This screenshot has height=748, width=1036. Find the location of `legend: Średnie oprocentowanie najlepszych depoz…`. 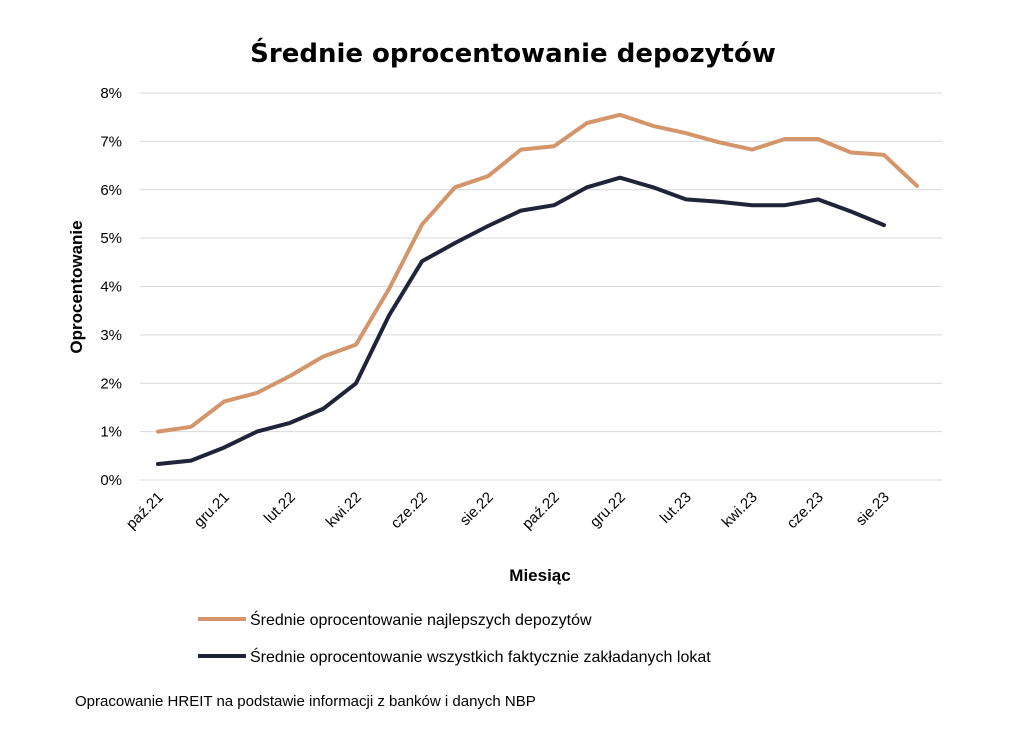

legend: Średnie oprocentowanie najlepszych depoz… is located at coordinates (454, 638).